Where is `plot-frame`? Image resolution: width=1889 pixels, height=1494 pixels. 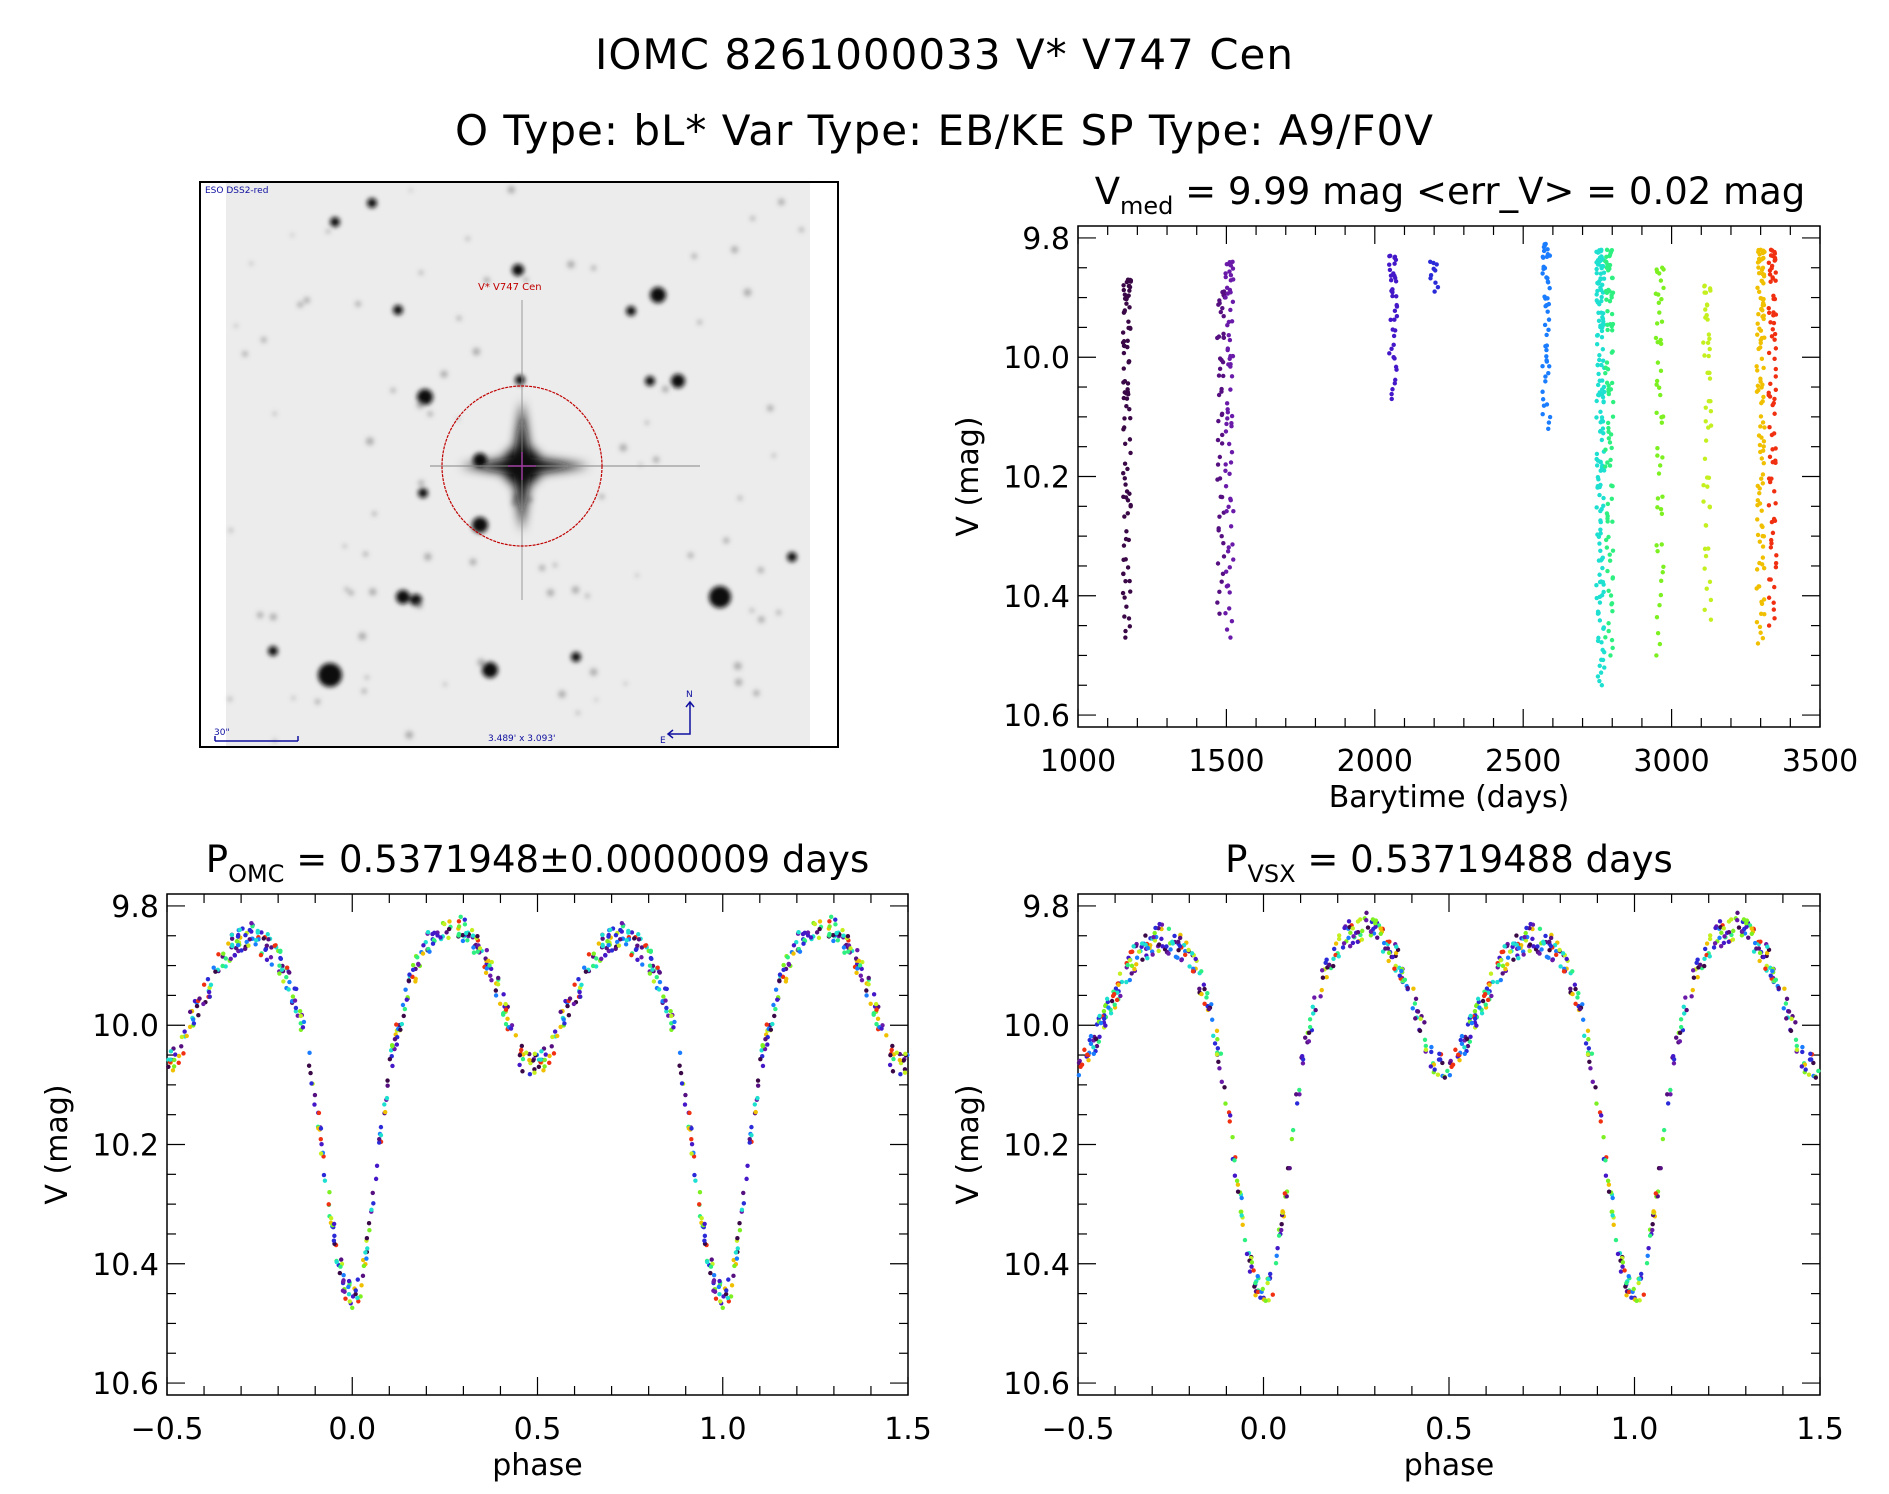
plot-frame is located at coordinates (1449, 1144).